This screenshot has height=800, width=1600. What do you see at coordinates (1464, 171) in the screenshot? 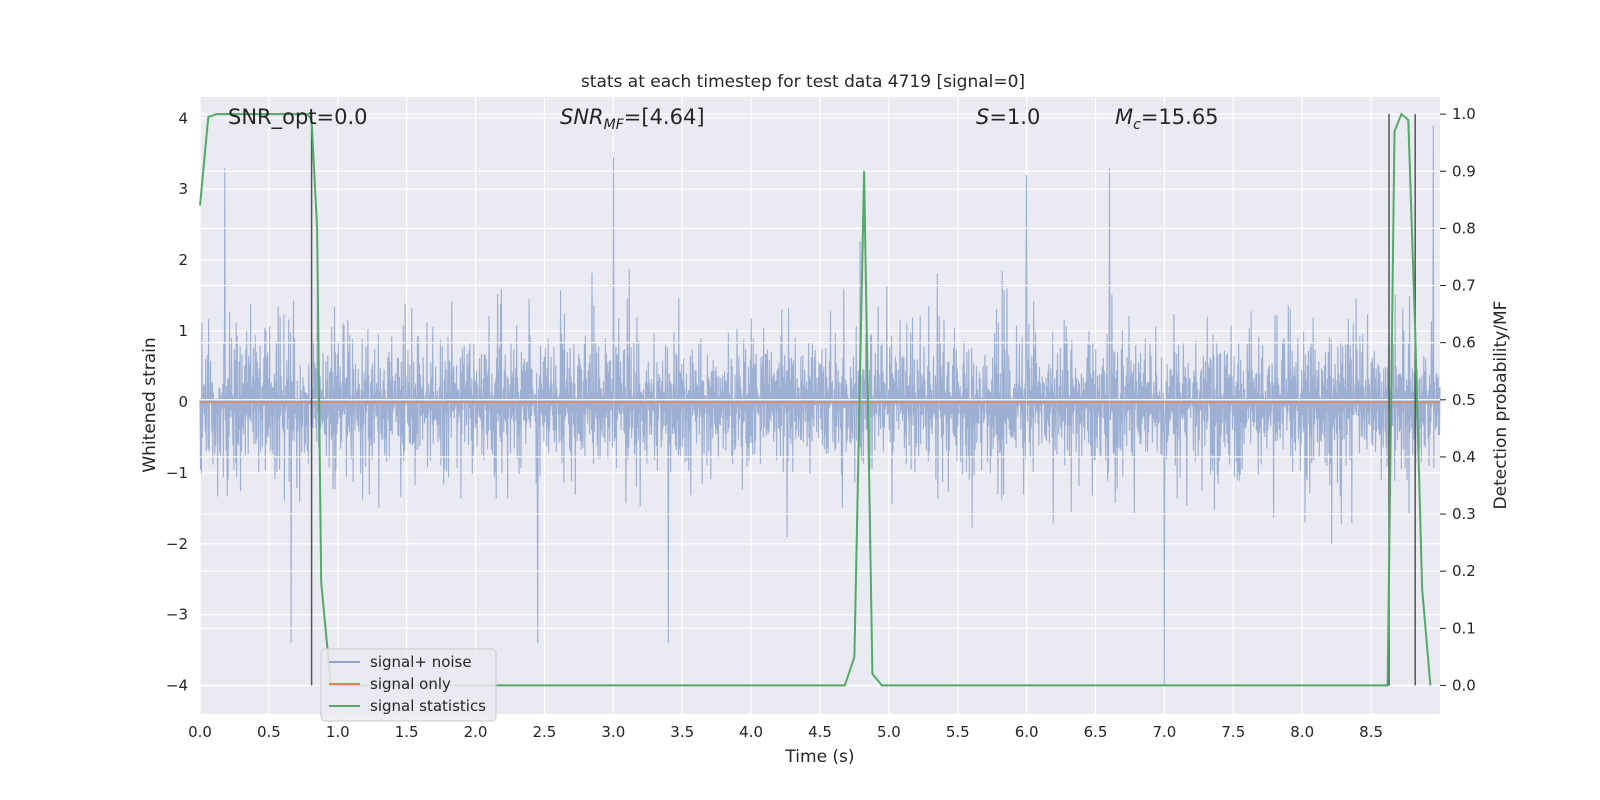
I see `y-right-tick-label: 0.9` at bounding box center [1464, 171].